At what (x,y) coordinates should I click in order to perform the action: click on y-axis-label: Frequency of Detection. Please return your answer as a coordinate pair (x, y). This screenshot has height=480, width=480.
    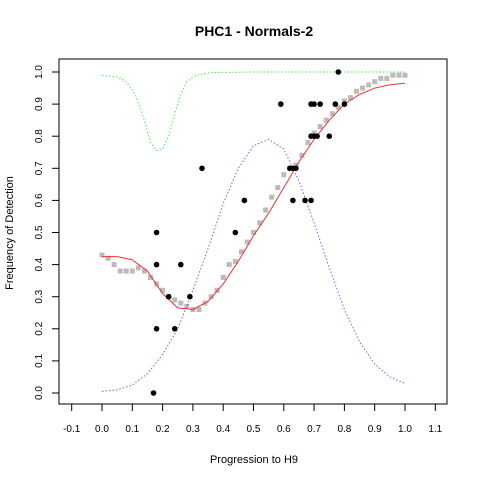
    Looking at the image, I should click on (10, 233).